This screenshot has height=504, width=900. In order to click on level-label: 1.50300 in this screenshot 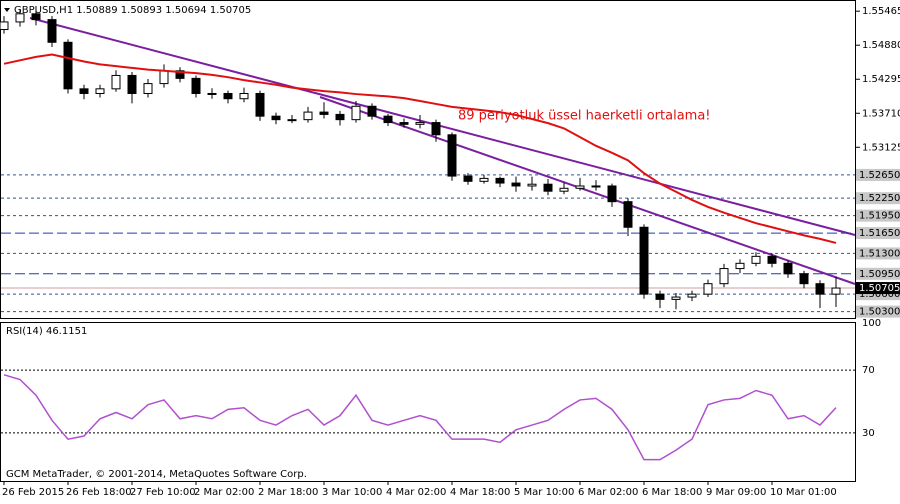, I will do `click(879, 312)`.